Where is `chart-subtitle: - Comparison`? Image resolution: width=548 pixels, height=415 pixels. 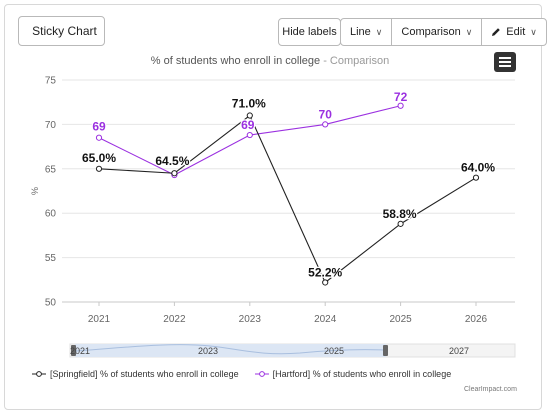
chart-subtitle: - Comparison is located at coordinates (356, 61).